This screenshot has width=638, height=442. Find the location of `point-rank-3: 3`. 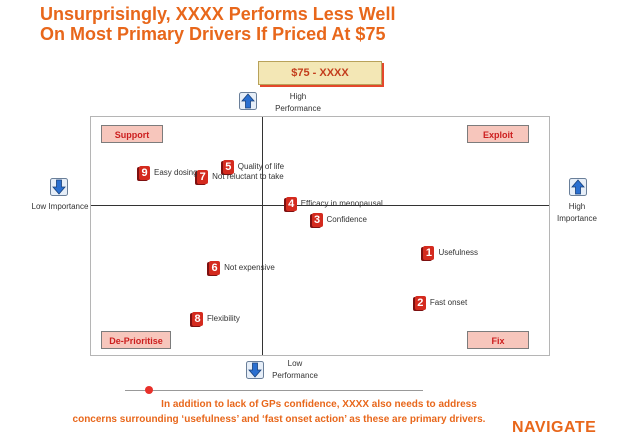

point-rank-3: 3 is located at coordinates (317, 220).